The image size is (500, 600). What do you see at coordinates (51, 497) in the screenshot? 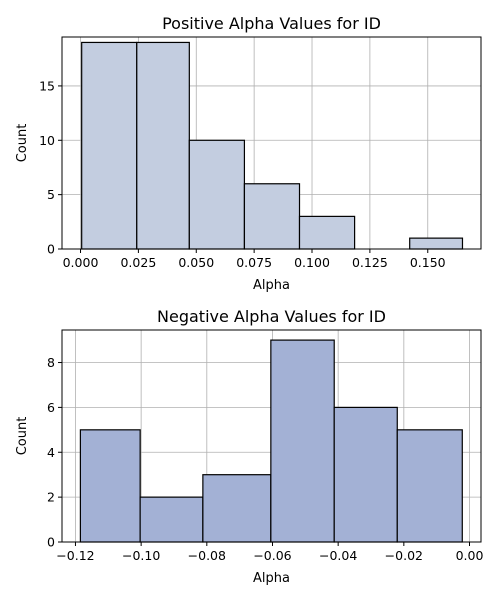
I see `y-tick-label: 2` at bounding box center [51, 497].